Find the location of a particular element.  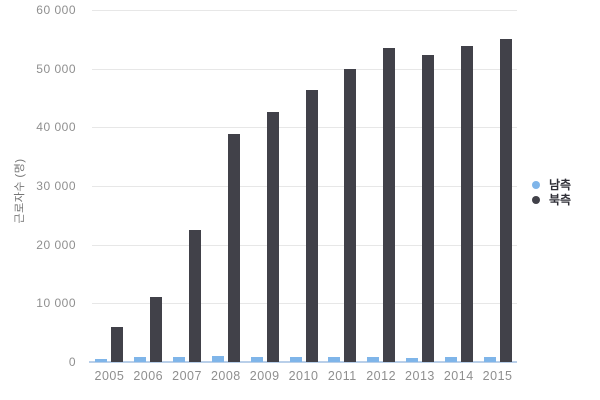

y-tick-label: 50 000 is located at coordinates (56, 68).